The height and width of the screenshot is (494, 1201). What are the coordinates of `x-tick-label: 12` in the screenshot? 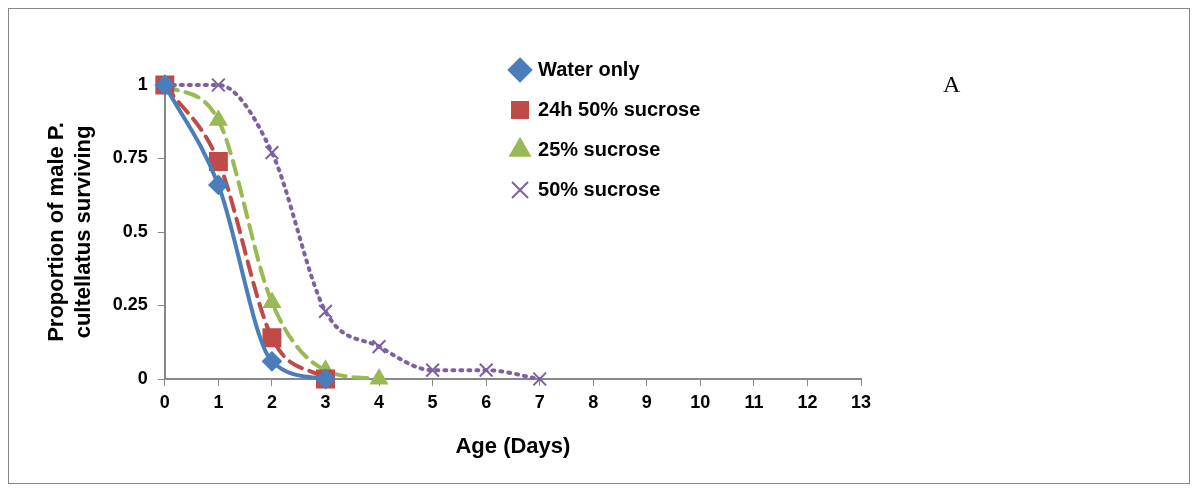 It's located at (807, 401).